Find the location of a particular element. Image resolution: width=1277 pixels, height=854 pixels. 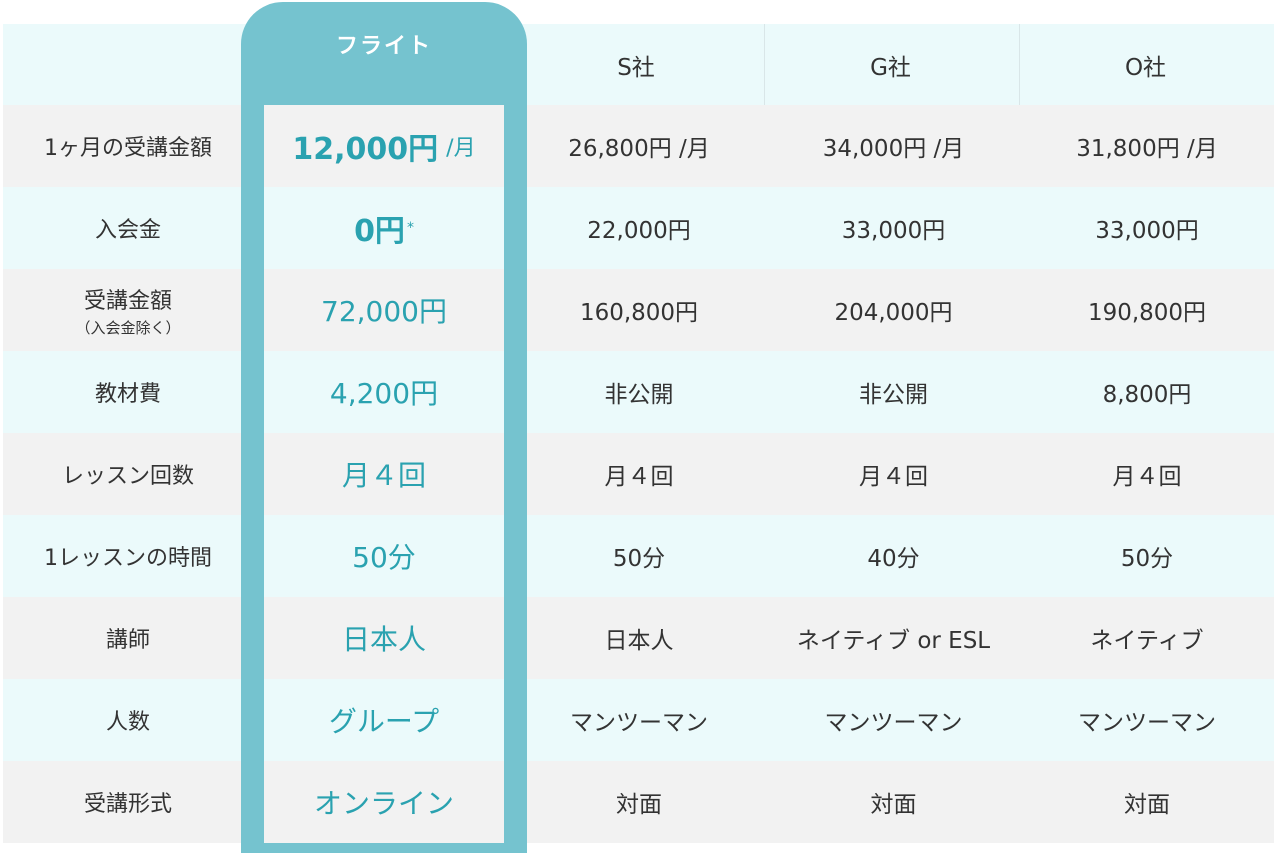

row-label: 講師 is located at coordinates (128, 638).